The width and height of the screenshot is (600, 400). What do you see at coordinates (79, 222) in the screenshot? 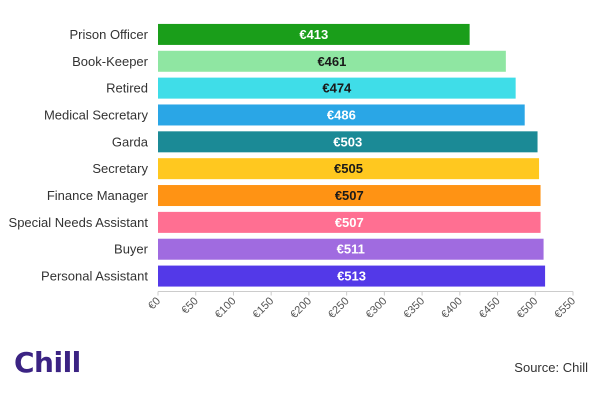
I see `category-label: Special Needs Assistant` at bounding box center [79, 222].